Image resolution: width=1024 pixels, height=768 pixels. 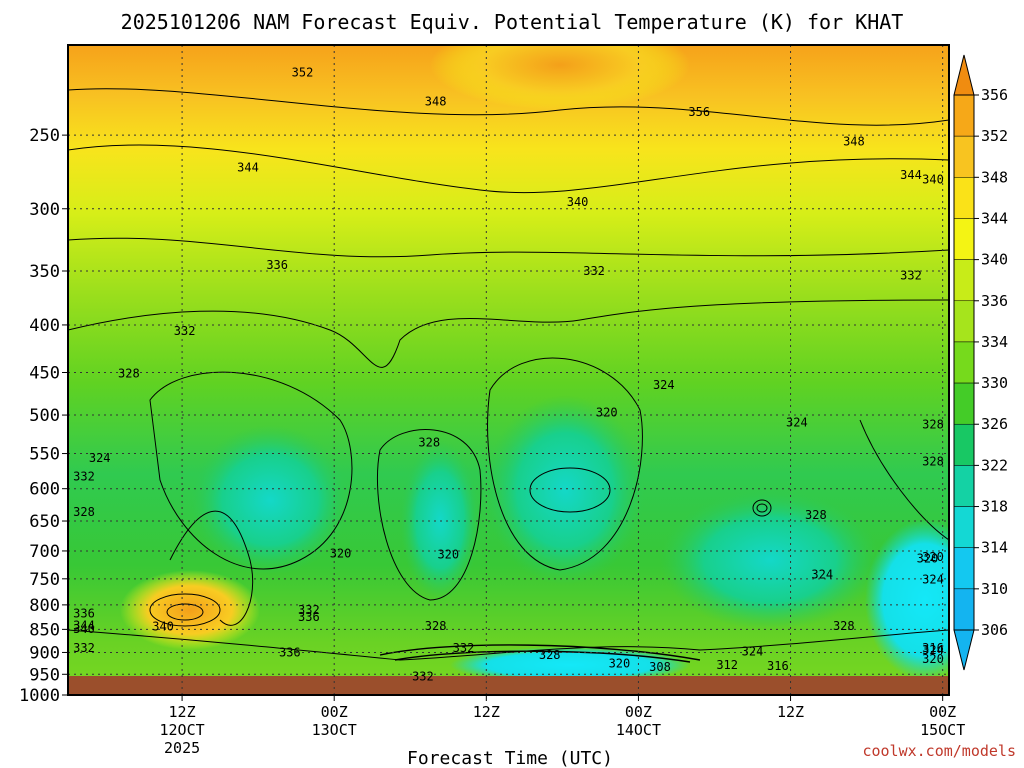 What do you see at coordinates (939, 751) in the screenshot?
I see `credit-text: coolwx.com/models` at bounding box center [939, 751].